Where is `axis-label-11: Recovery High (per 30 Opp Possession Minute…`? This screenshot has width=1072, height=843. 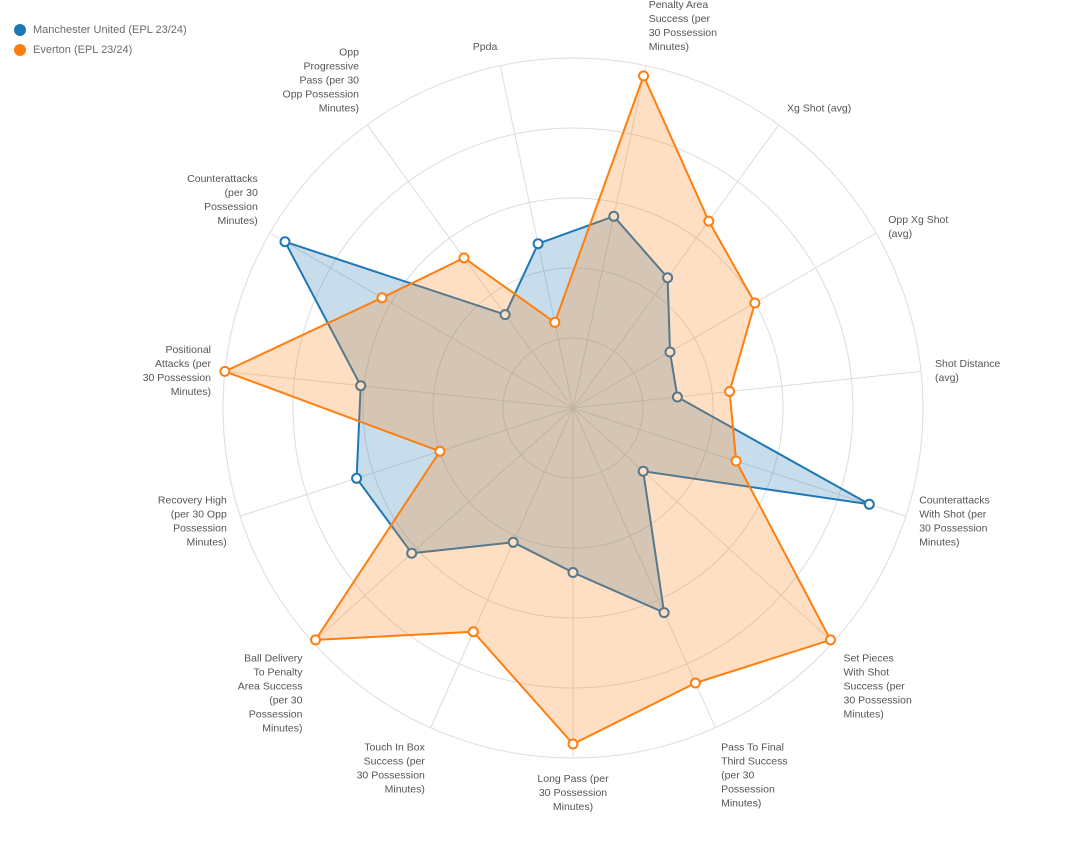 axis-label-11: Recovery High (per 30 Opp Possession Minute… is located at coordinates (192, 522).